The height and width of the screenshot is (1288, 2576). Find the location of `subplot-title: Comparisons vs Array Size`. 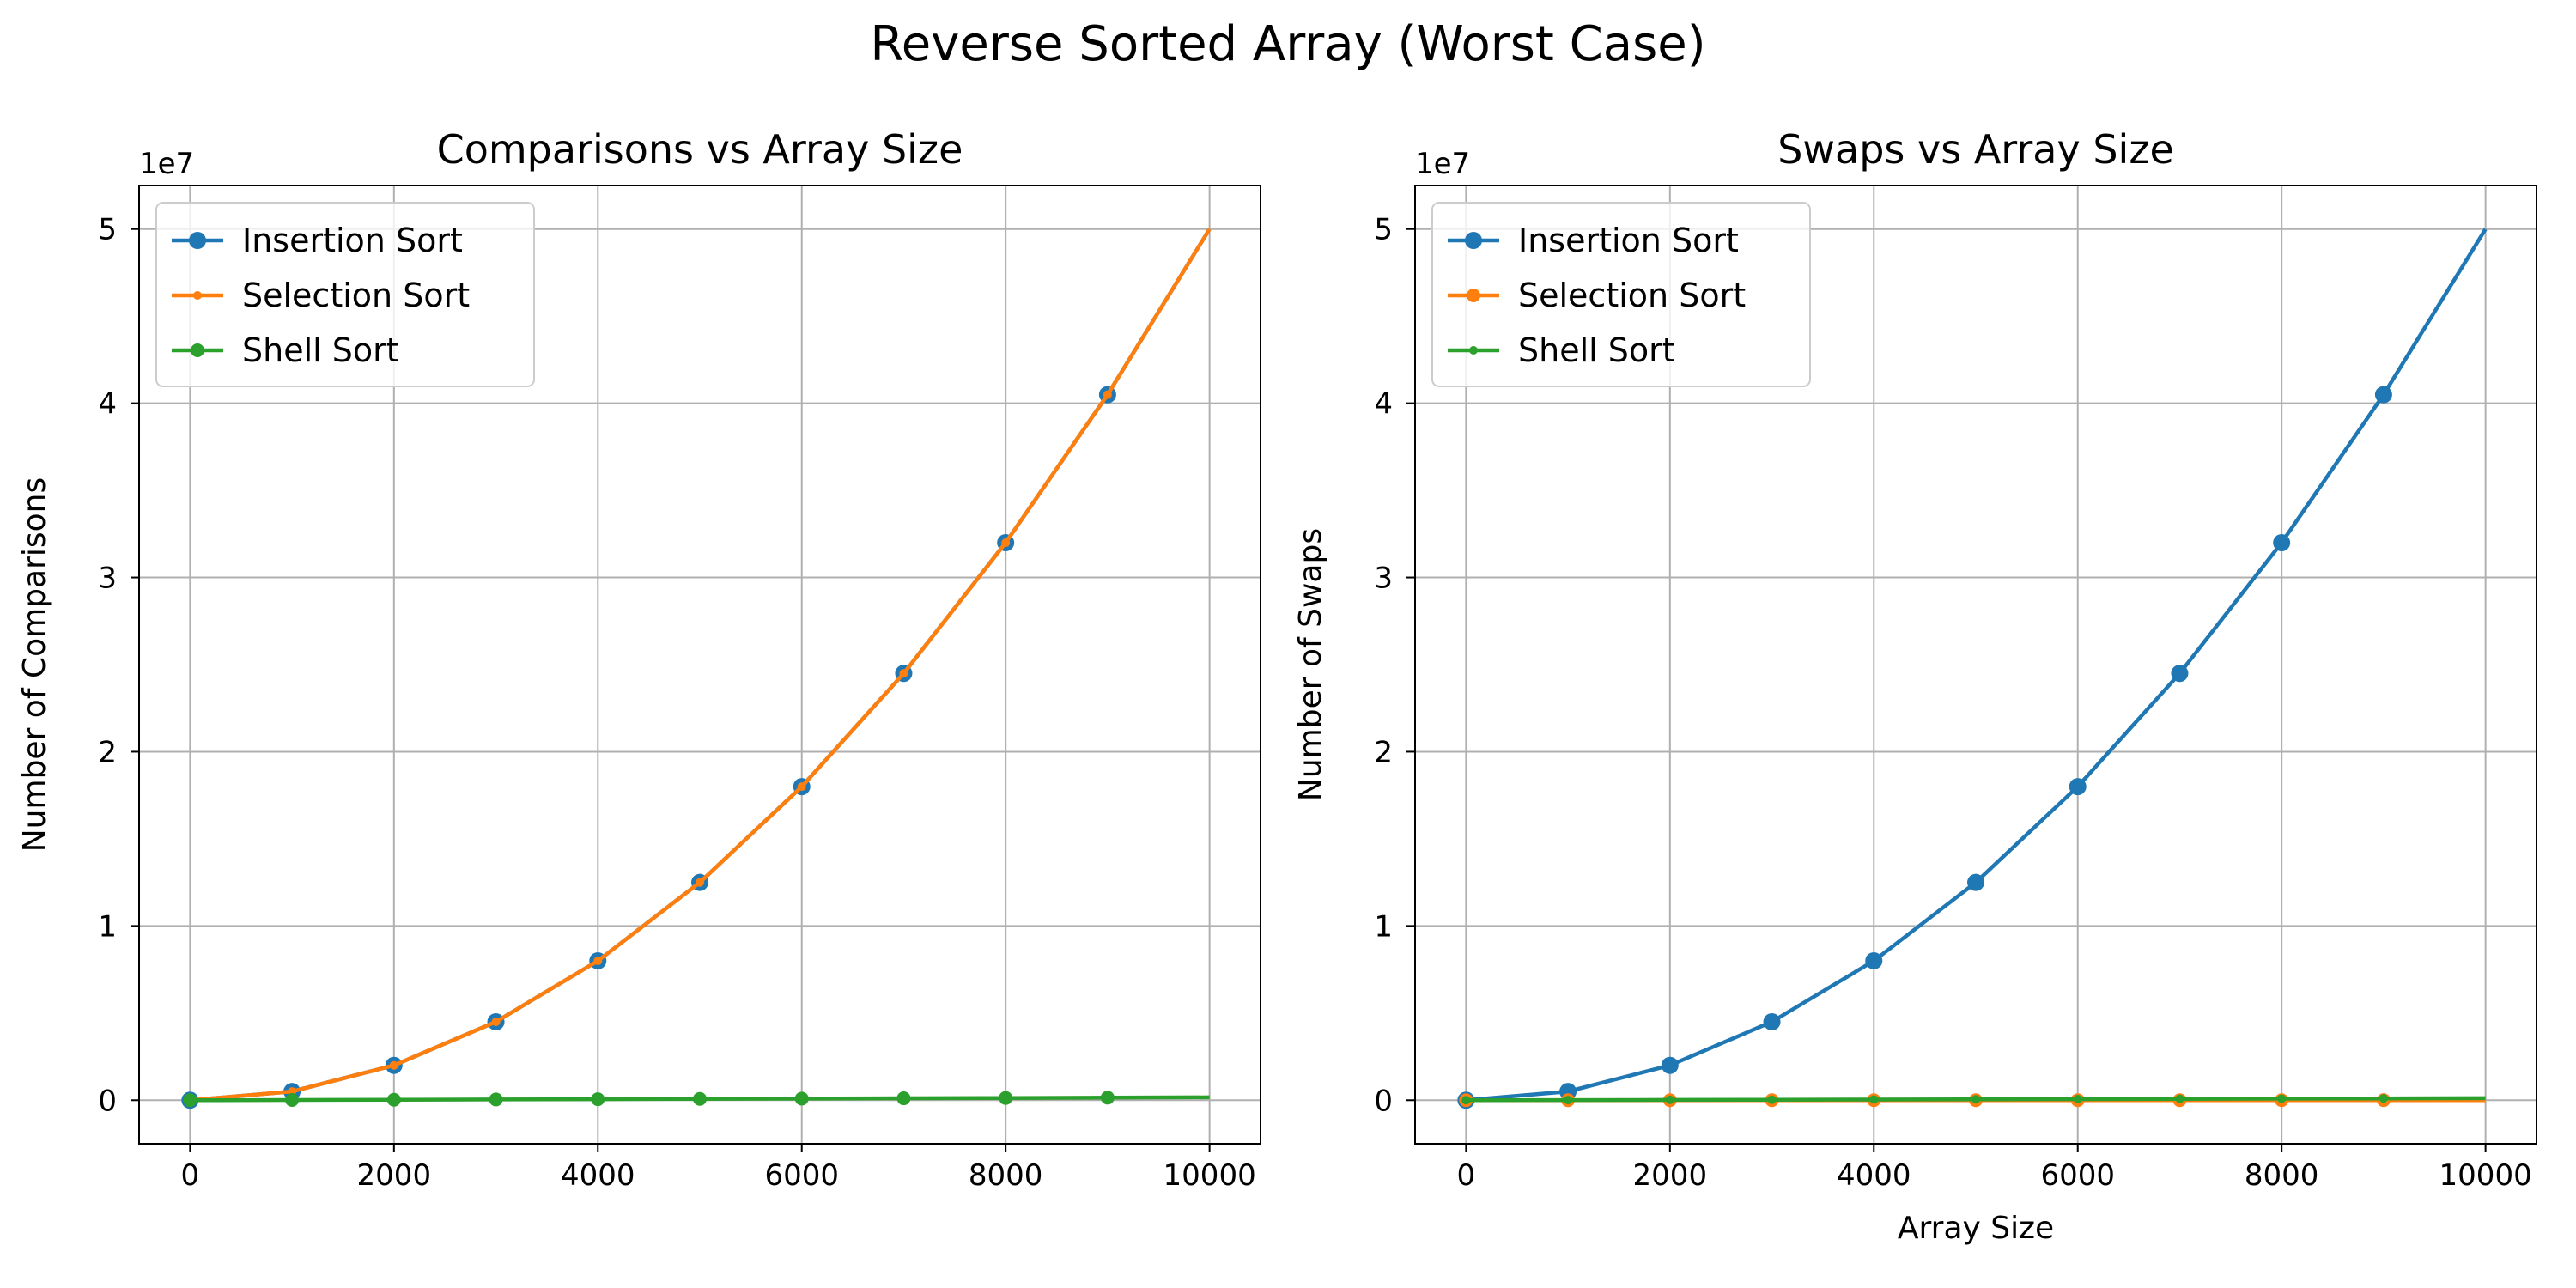

subplot-title: Comparisons vs Array Size is located at coordinates (700, 149).